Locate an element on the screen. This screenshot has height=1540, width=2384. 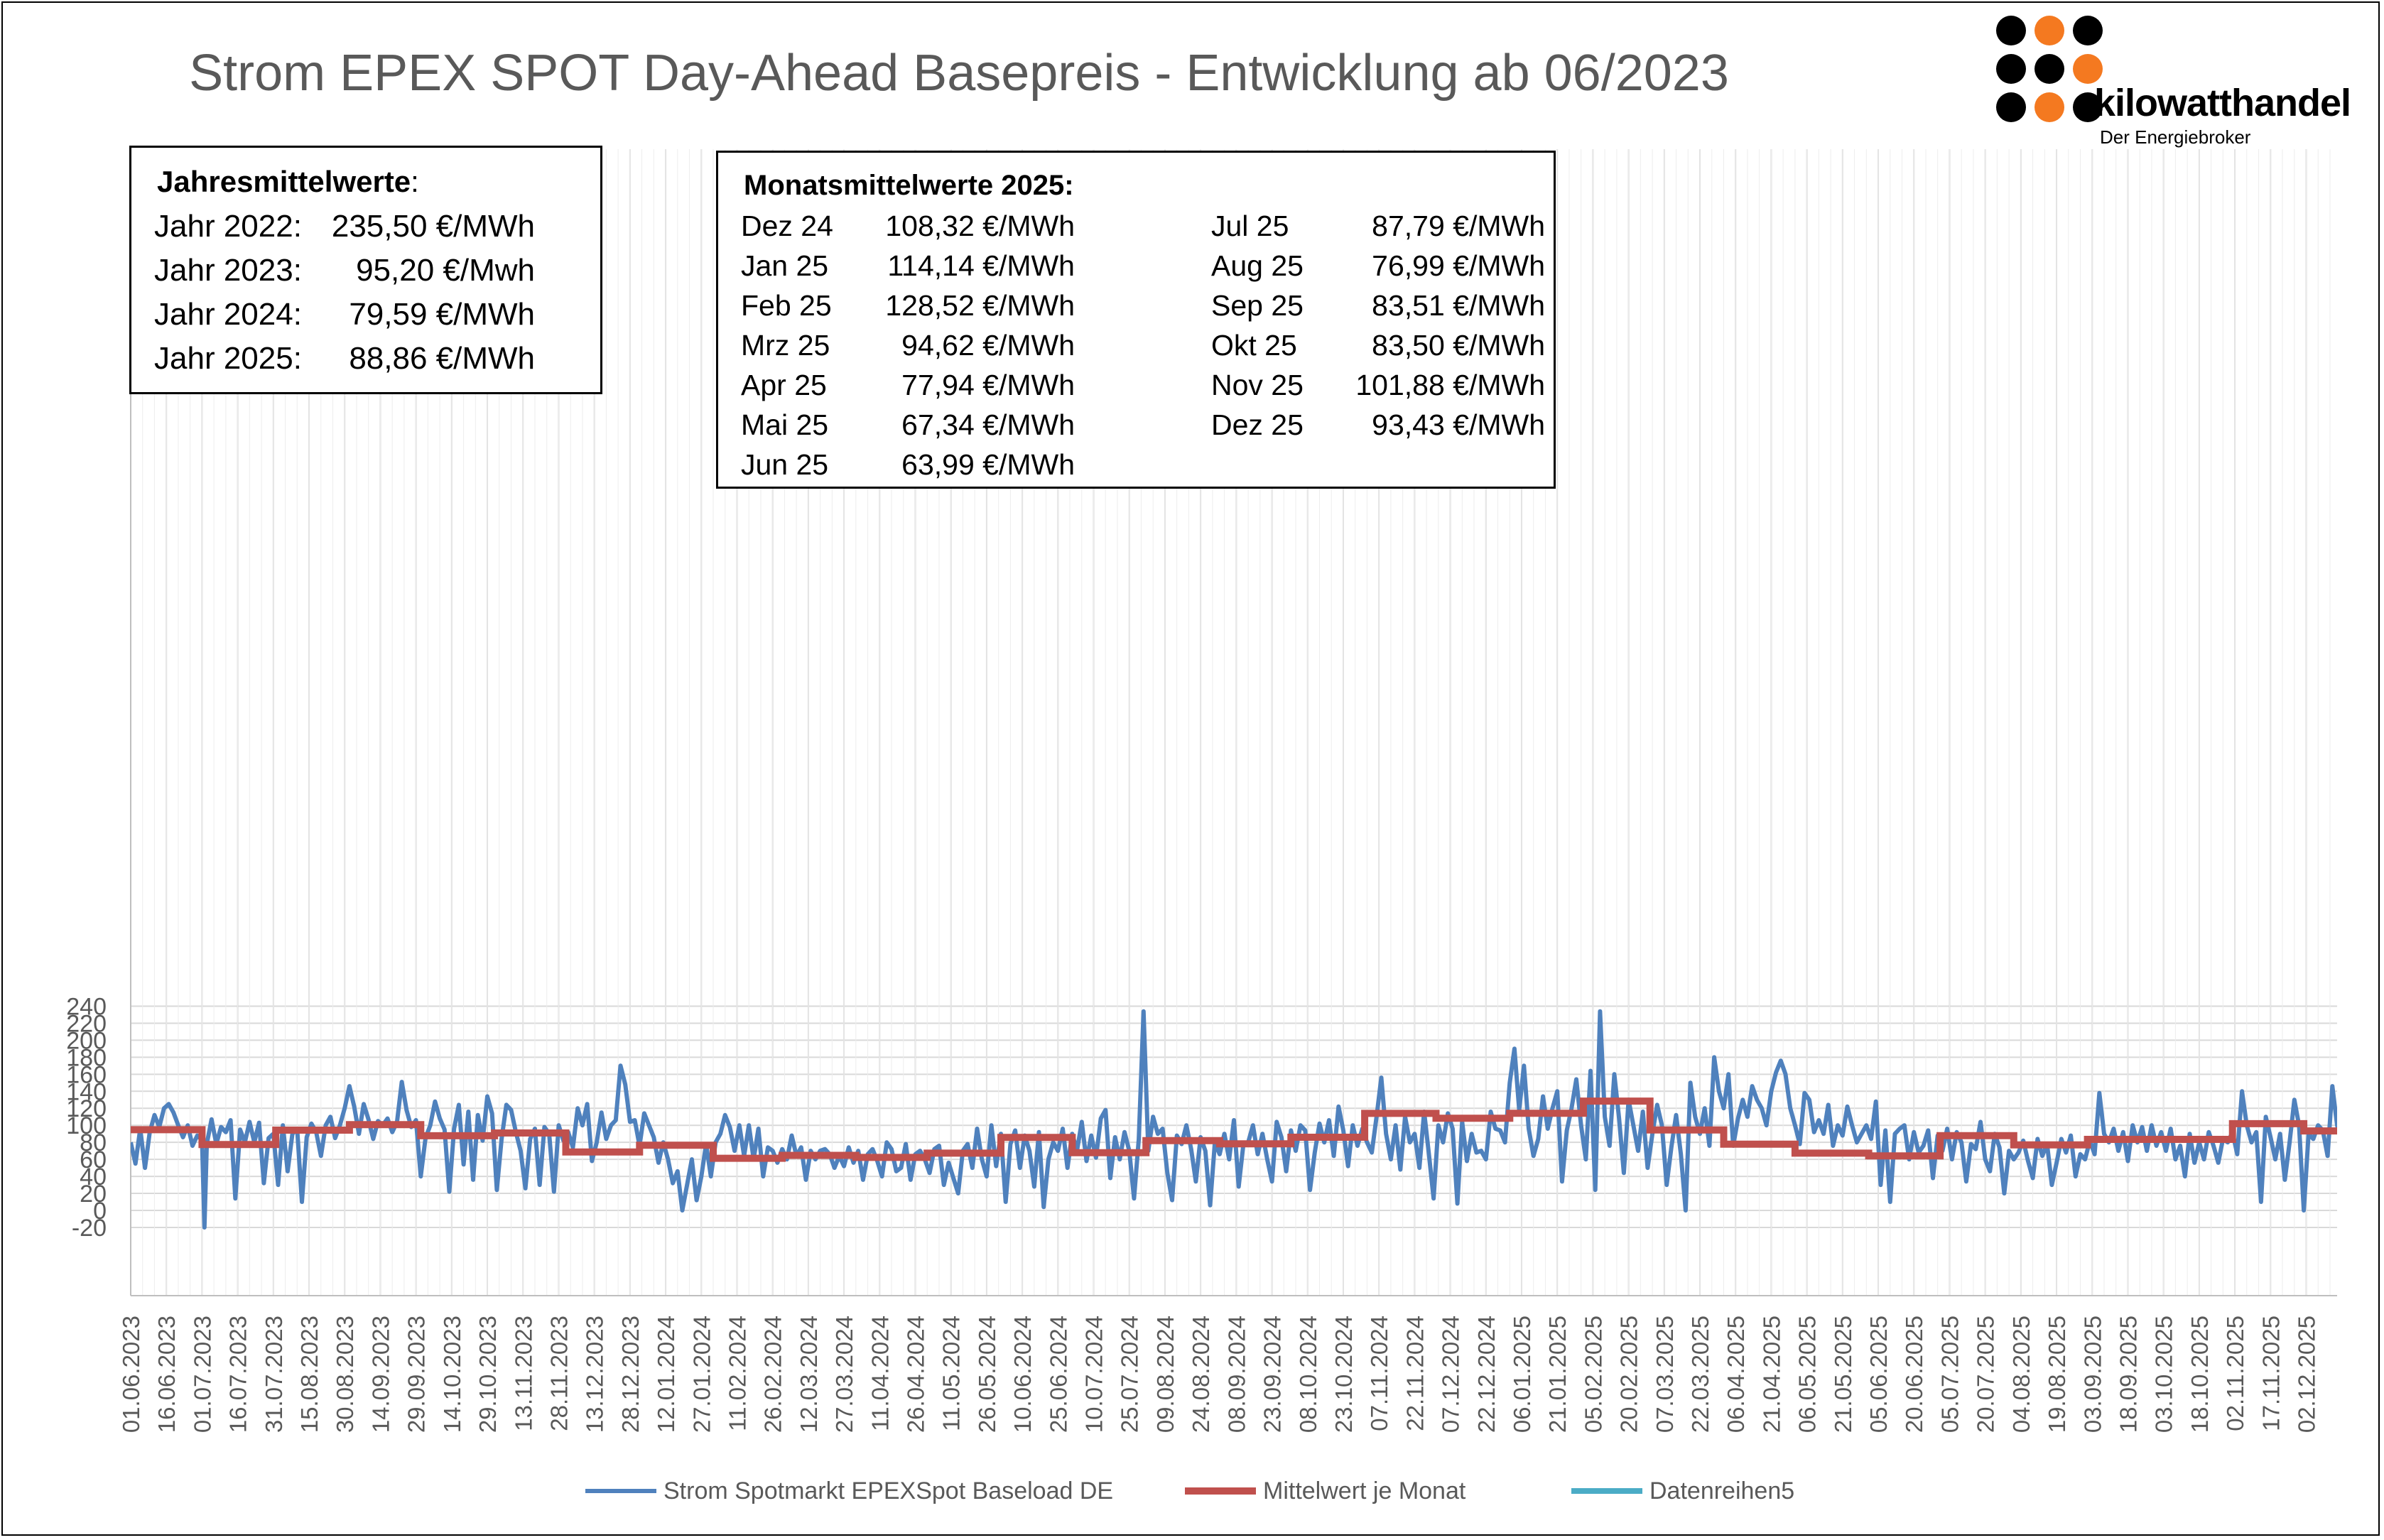
x-tick-label: 04.08.2025 is located at coordinates (2021, 1374).